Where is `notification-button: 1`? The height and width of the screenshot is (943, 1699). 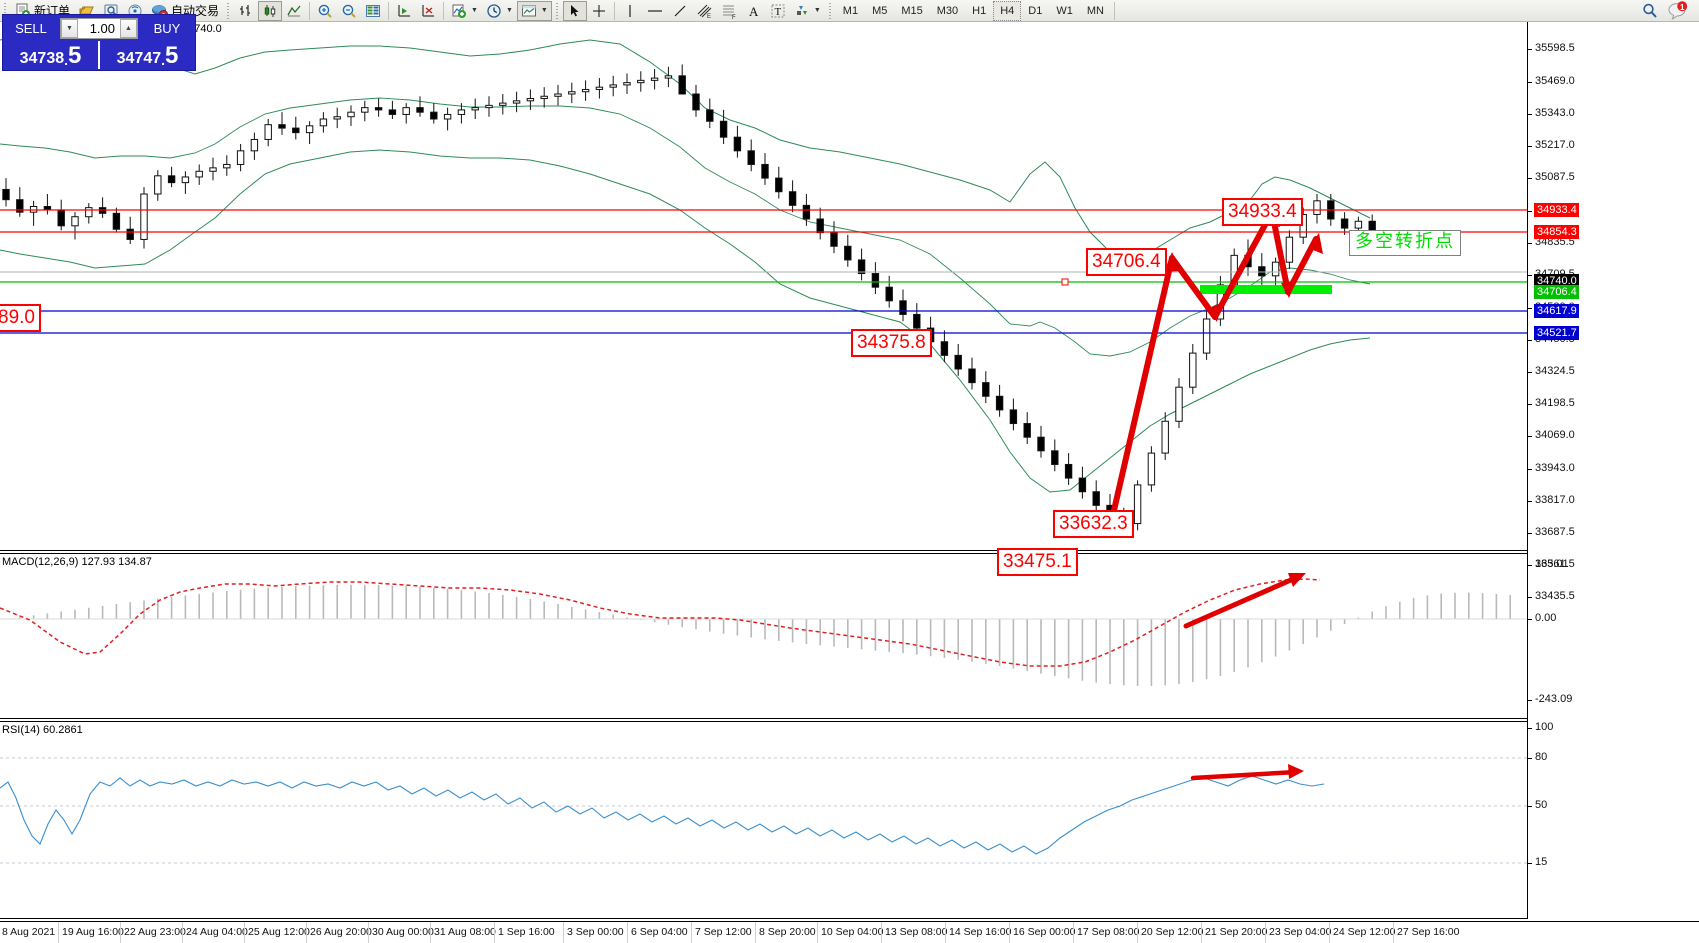
notification-button: 1 is located at coordinates (1678, 10).